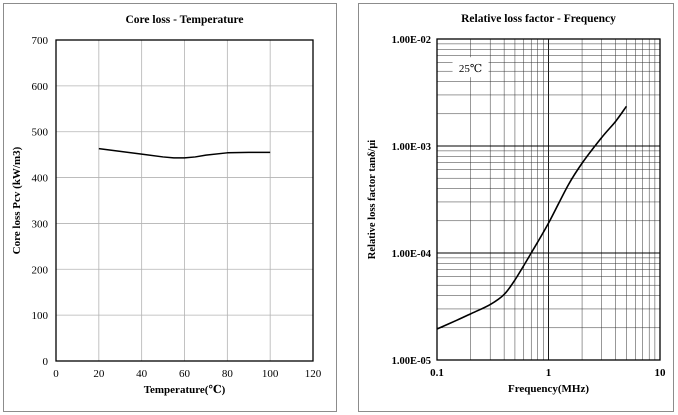 Image resolution: width=678 pixels, height=415 pixels. Describe the element at coordinates (661, 373) in the screenshot. I see `x-tick-label: 10` at that location.